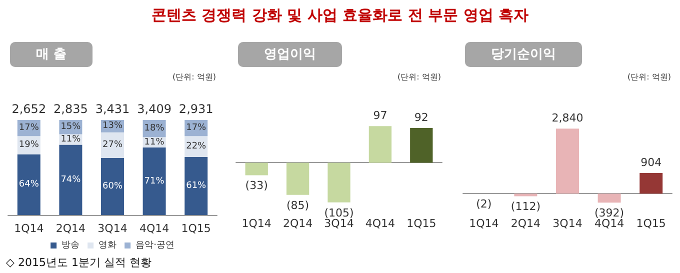 The image size is (680, 273). I want to click on legend-label: 방송, so click(71, 245).